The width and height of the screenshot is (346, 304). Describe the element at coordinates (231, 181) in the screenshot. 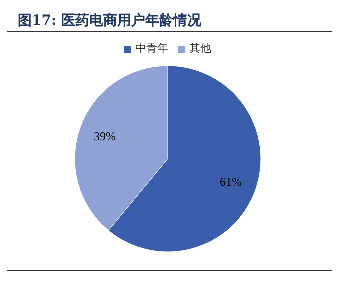

I see `data-label: 61%` at that location.